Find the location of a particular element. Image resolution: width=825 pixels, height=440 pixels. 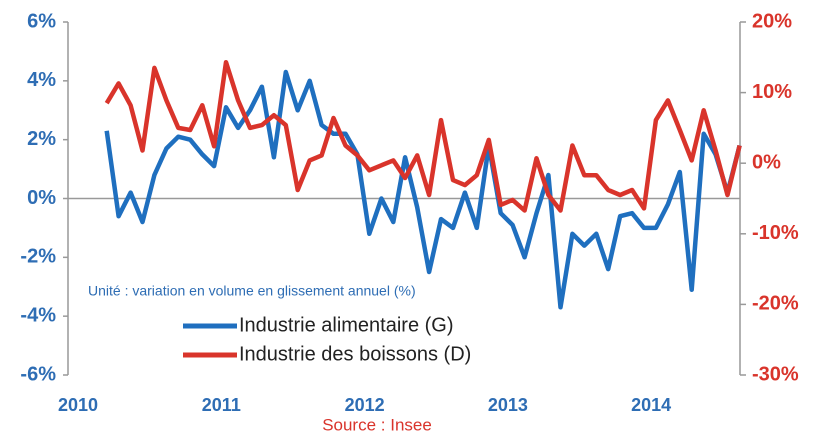

source: Source : Insee is located at coordinates (377, 424).